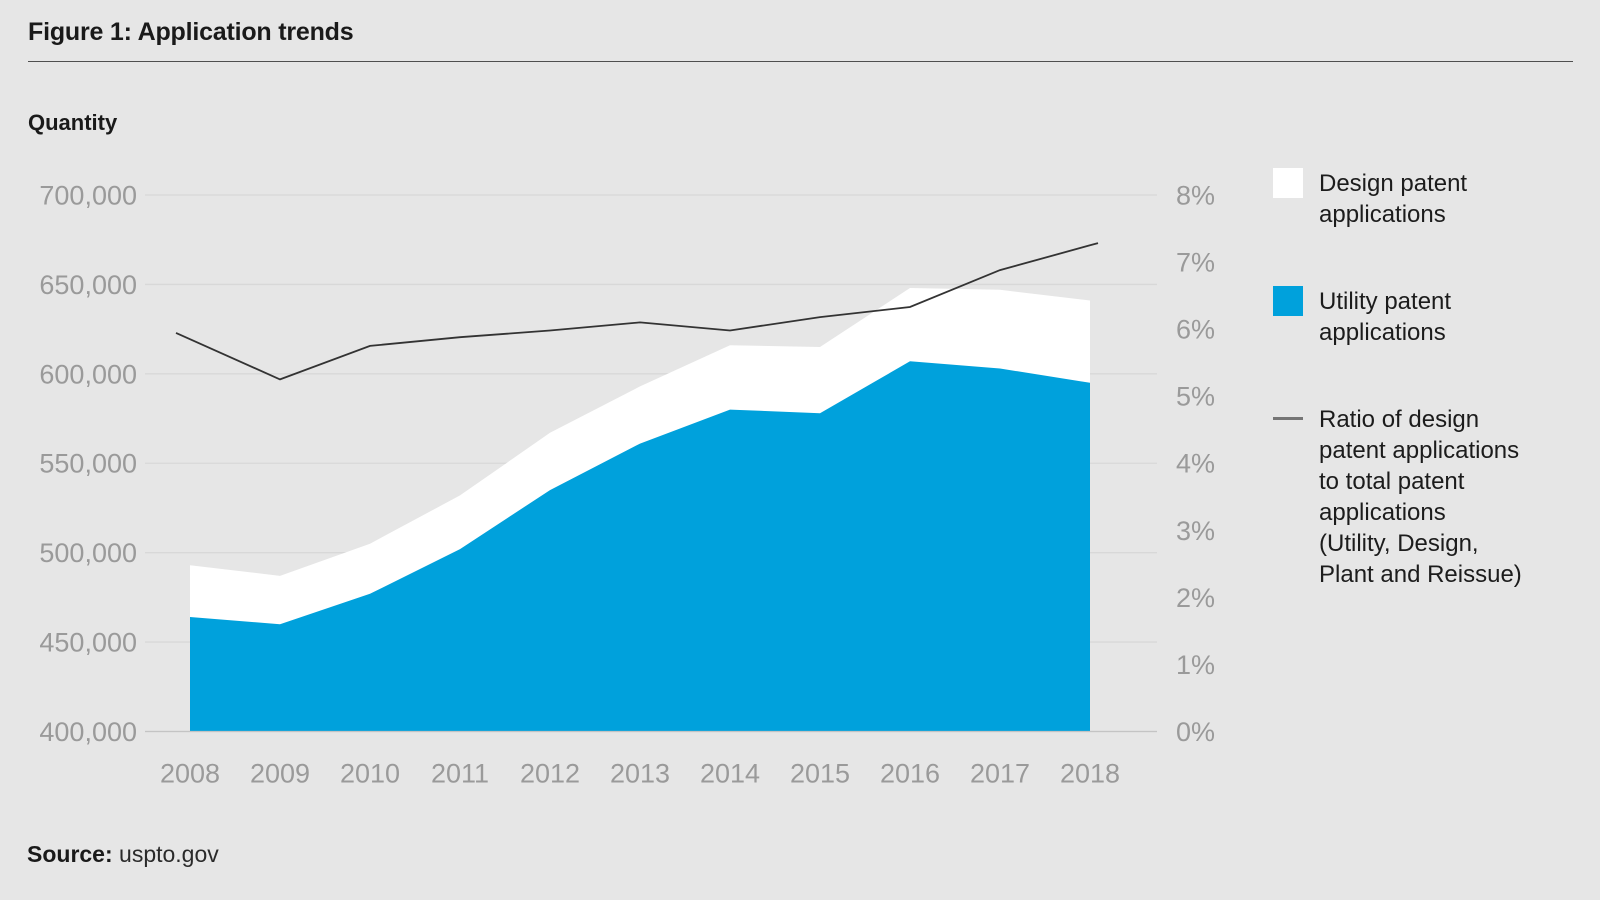 Image resolution: width=1600 pixels, height=900 pixels. Describe the element at coordinates (1195, 732) in the screenshot. I see `right-axis-tick-0%: 0%` at that location.